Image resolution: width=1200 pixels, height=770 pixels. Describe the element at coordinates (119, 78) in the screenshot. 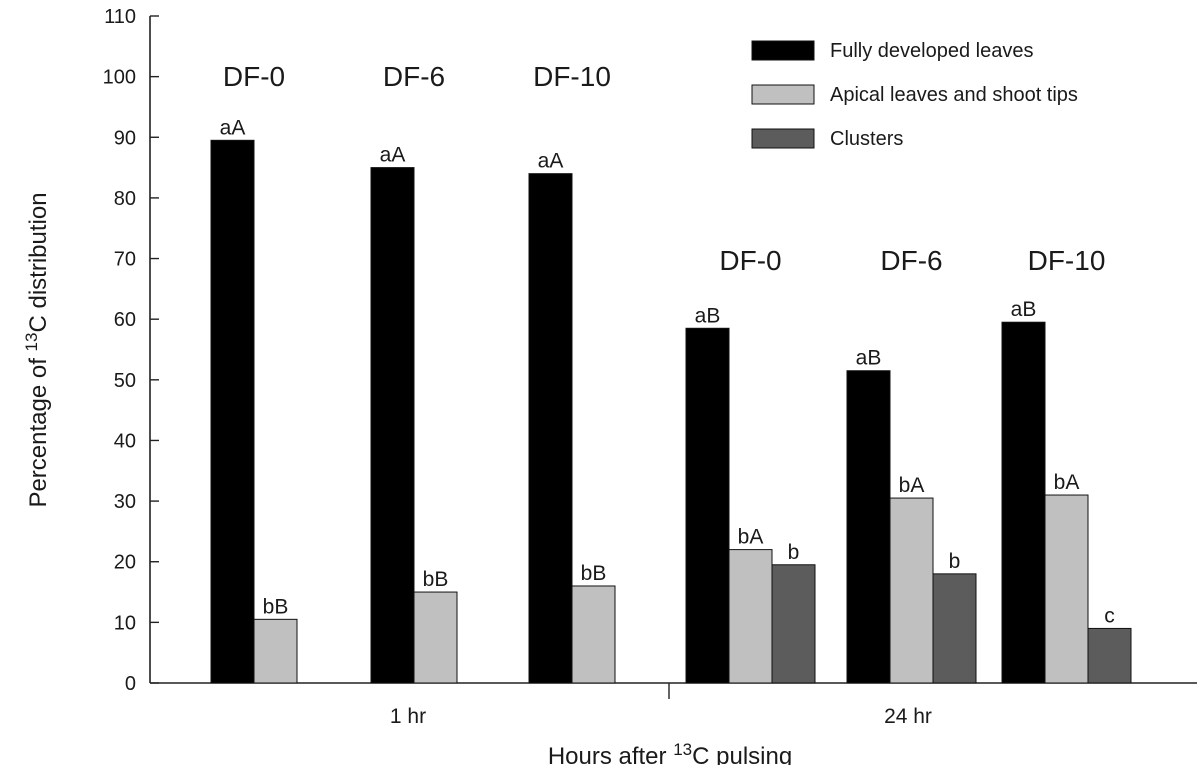

I see `y-tick-label: 100` at that location.